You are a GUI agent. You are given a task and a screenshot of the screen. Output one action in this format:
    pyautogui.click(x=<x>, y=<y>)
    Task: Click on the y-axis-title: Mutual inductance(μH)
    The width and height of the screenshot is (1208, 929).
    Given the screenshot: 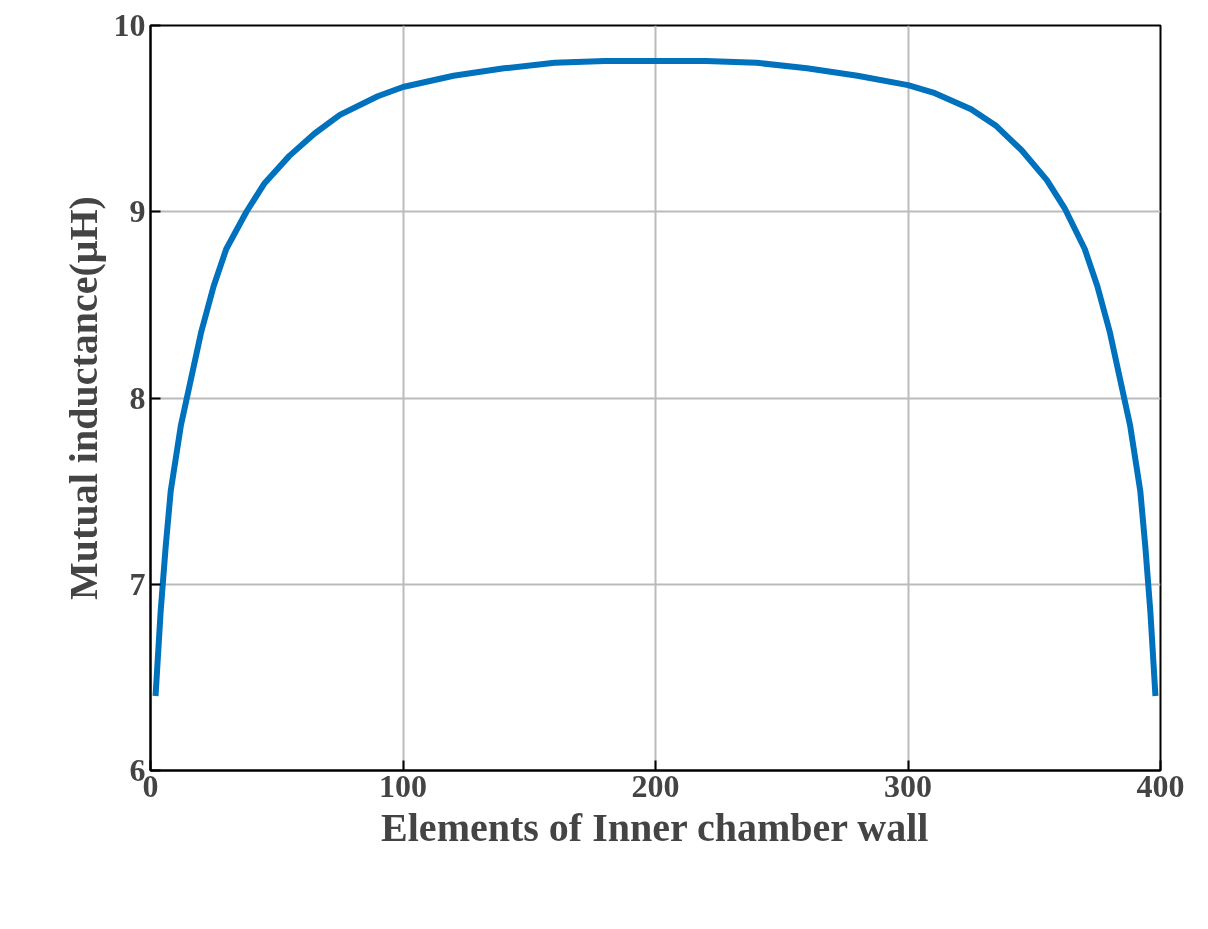 What is the action you would take?
    pyautogui.click(x=83, y=398)
    